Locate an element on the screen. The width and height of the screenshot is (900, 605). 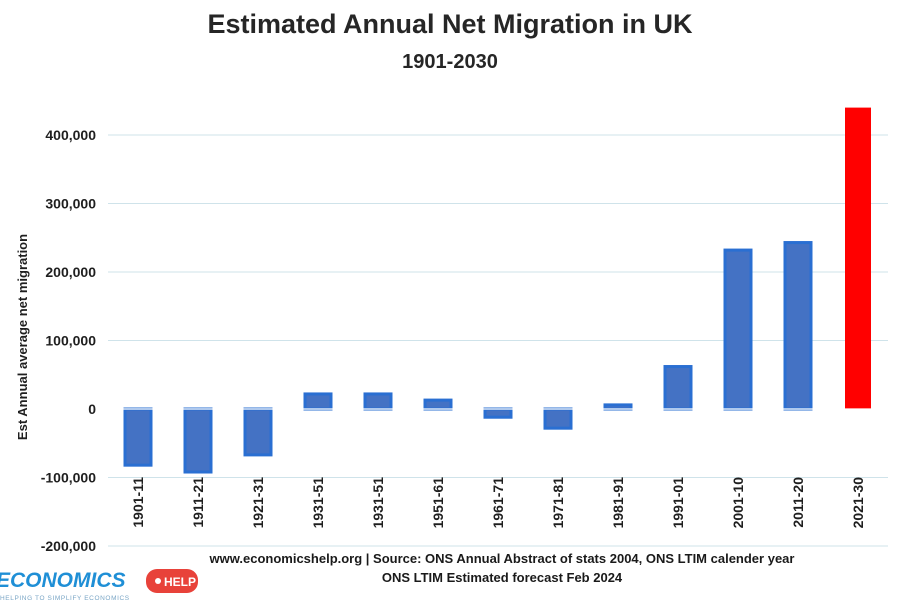
x-tick-label: 1971-81 is located at coordinates (558, 503).